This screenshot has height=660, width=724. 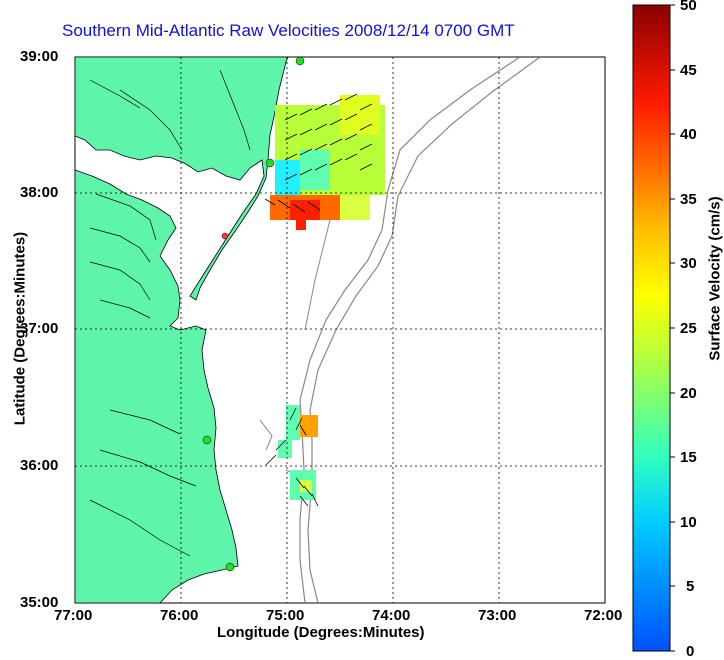 What do you see at coordinates (270, 163) in the screenshot?
I see `station-cape-charles-marker` at bounding box center [270, 163].